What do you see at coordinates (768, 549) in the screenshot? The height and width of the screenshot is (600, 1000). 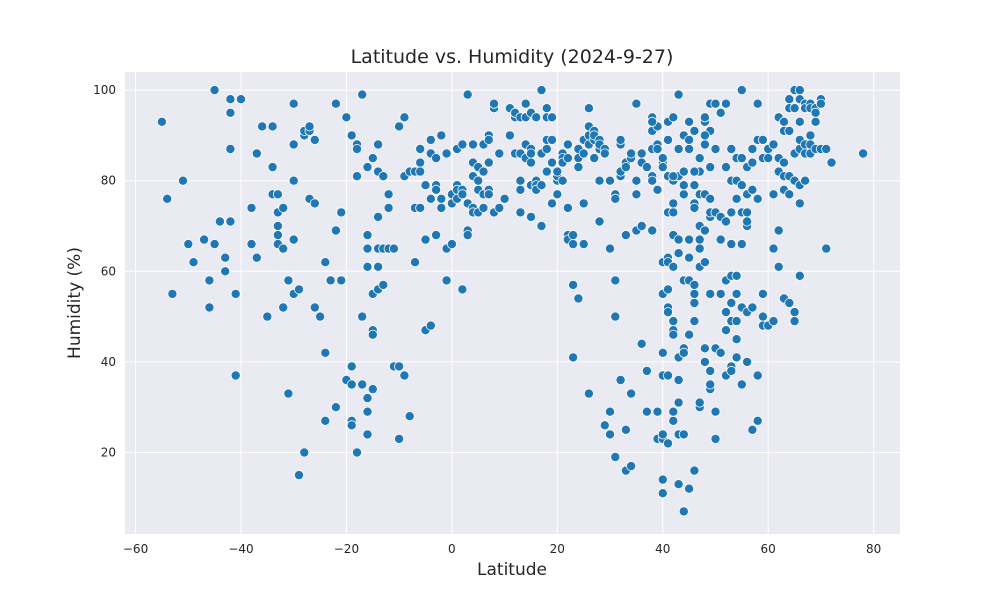 I see `x-tick-label: 60` at bounding box center [768, 549].